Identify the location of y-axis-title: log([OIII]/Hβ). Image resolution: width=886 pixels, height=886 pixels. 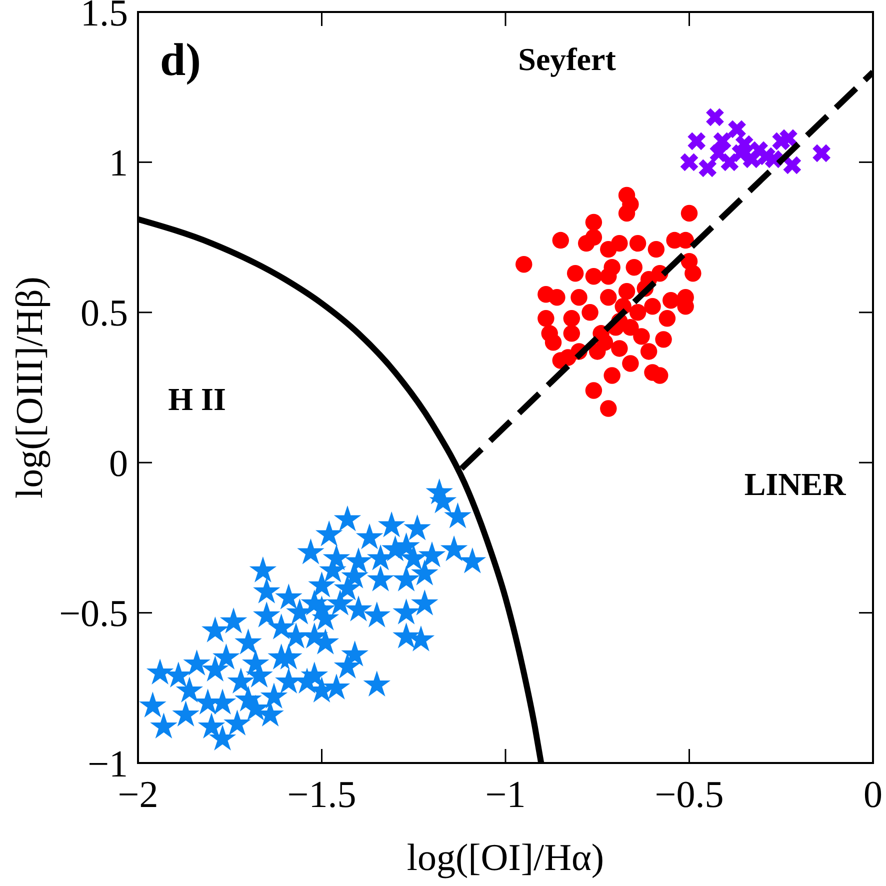
(30, 387).